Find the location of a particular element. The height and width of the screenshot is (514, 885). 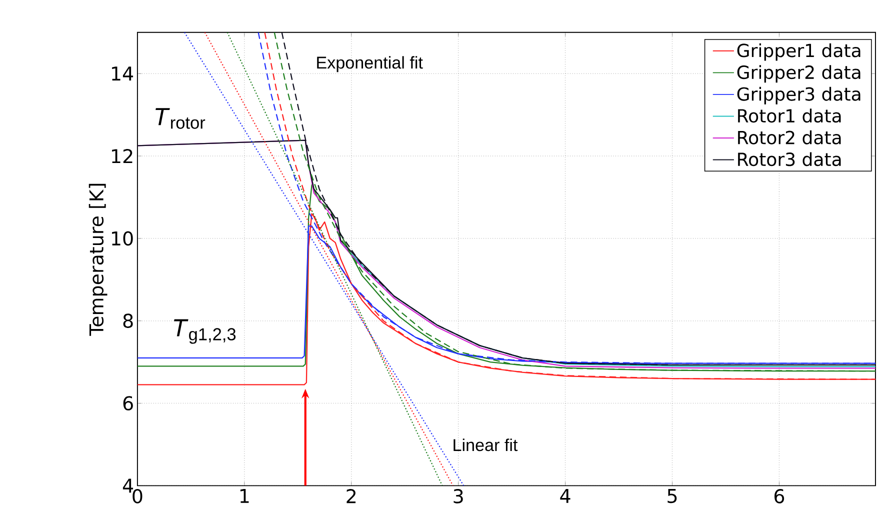

legend-label: Rotor3 data is located at coordinates (789, 159).